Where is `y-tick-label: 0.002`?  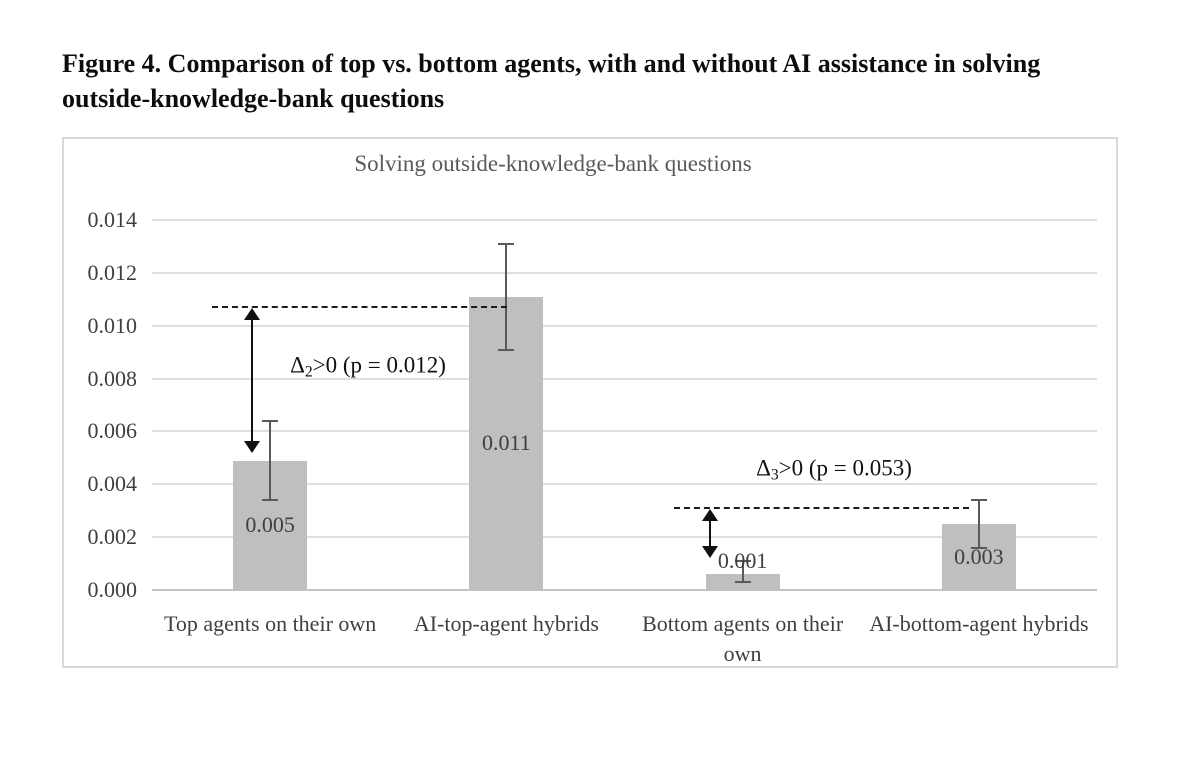 y-tick-label: 0.002 is located at coordinates (112, 537).